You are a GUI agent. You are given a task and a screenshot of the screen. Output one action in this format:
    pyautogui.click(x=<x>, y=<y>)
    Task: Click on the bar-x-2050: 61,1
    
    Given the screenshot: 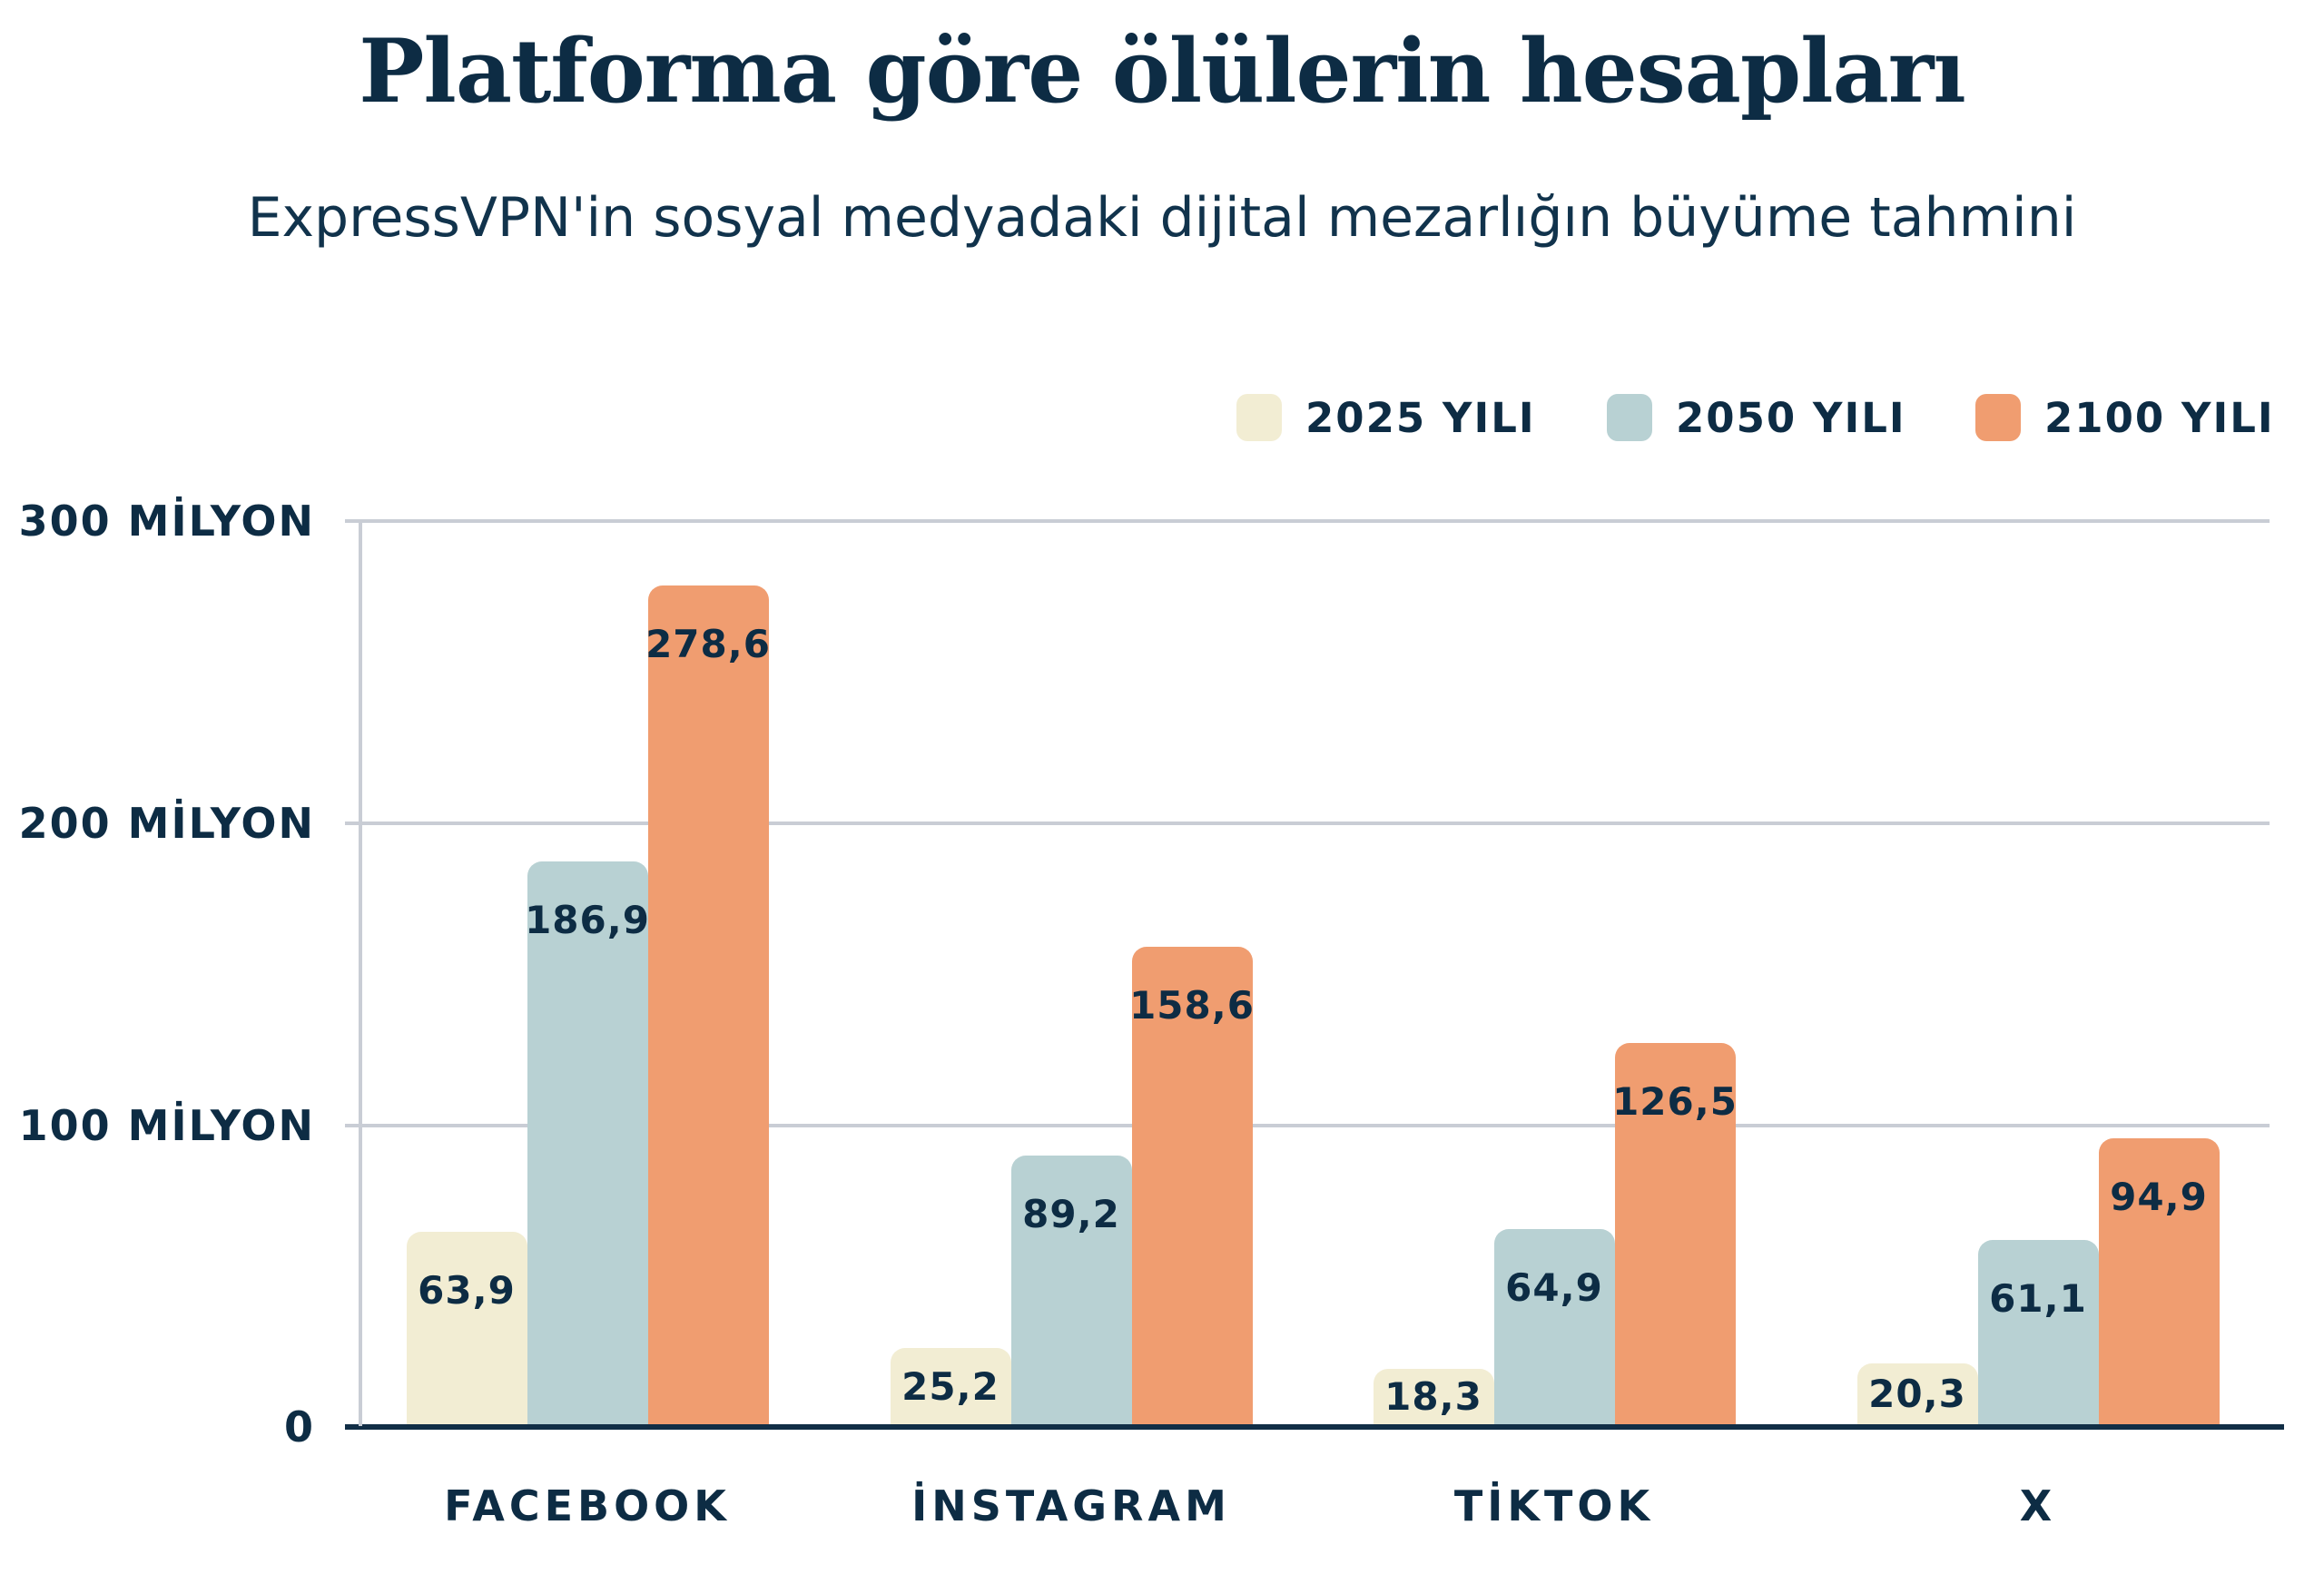 What is the action you would take?
    pyautogui.click(x=2038, y=1332)
    